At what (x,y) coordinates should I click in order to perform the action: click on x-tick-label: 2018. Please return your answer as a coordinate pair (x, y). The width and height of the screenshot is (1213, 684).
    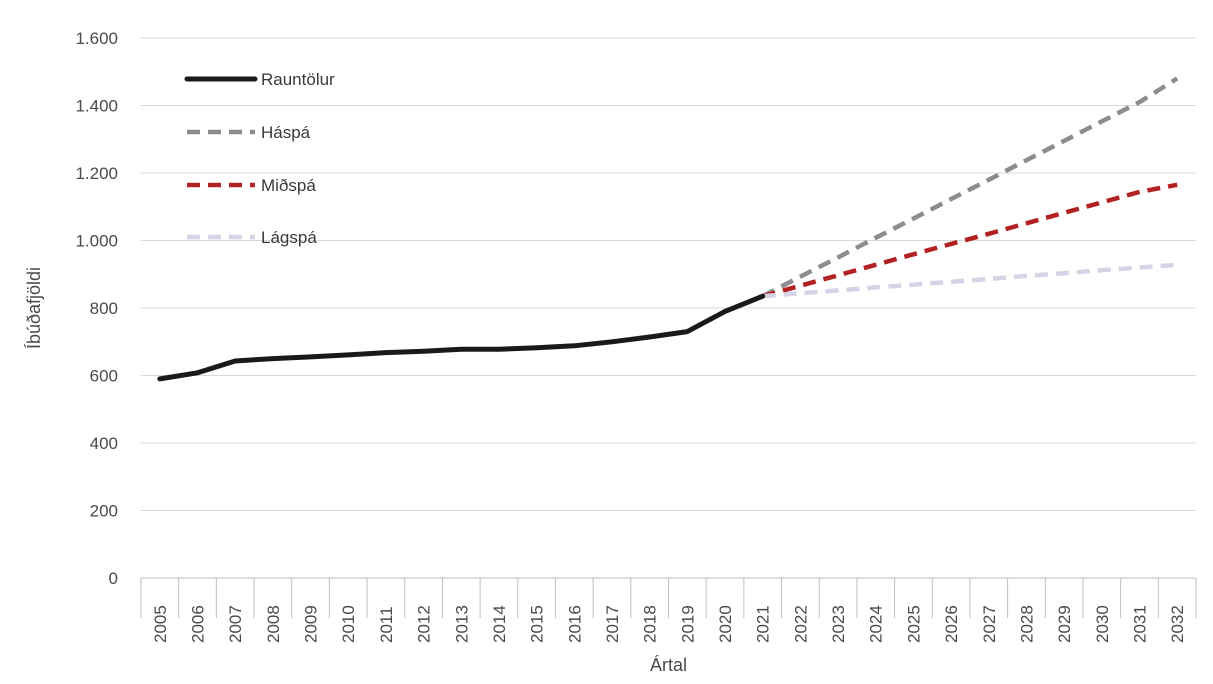
    Looking at the image, I should click on (650, 624).